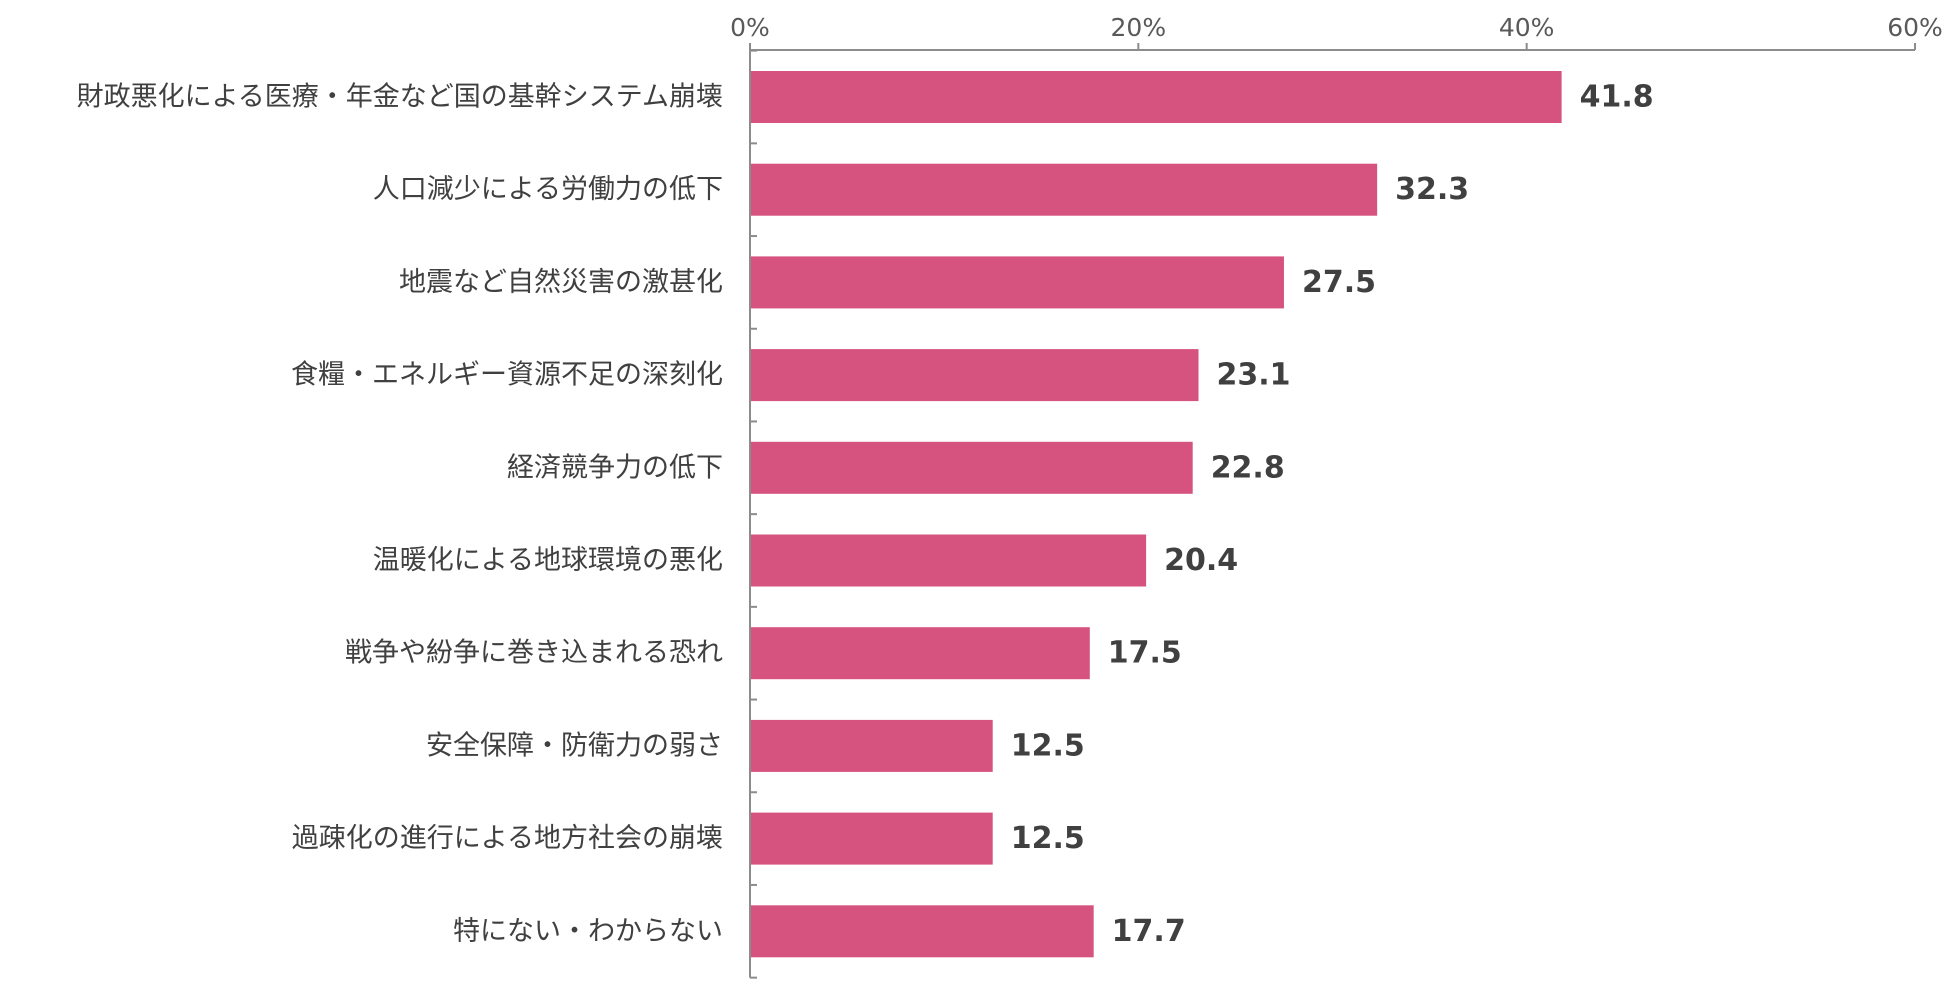 The width and height of the screenshot is (1950, 995). Describe the element at coordinates (534, 653) in the screenshot. I see `category-label: 戦争や紛争に巻き込まれる恐れ` at that location.